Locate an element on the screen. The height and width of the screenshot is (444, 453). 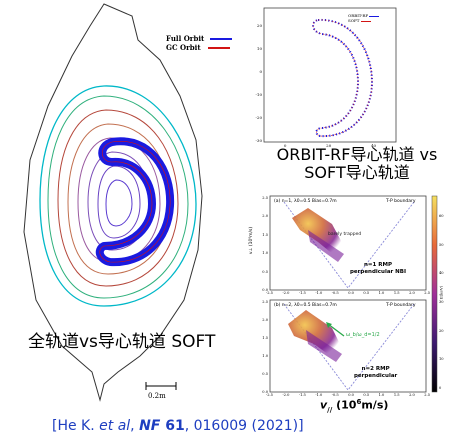
bottom-plot-header-left: (b) n=2, λ0=0.5 Bias=0.7m is located at coordinates (305, 305).